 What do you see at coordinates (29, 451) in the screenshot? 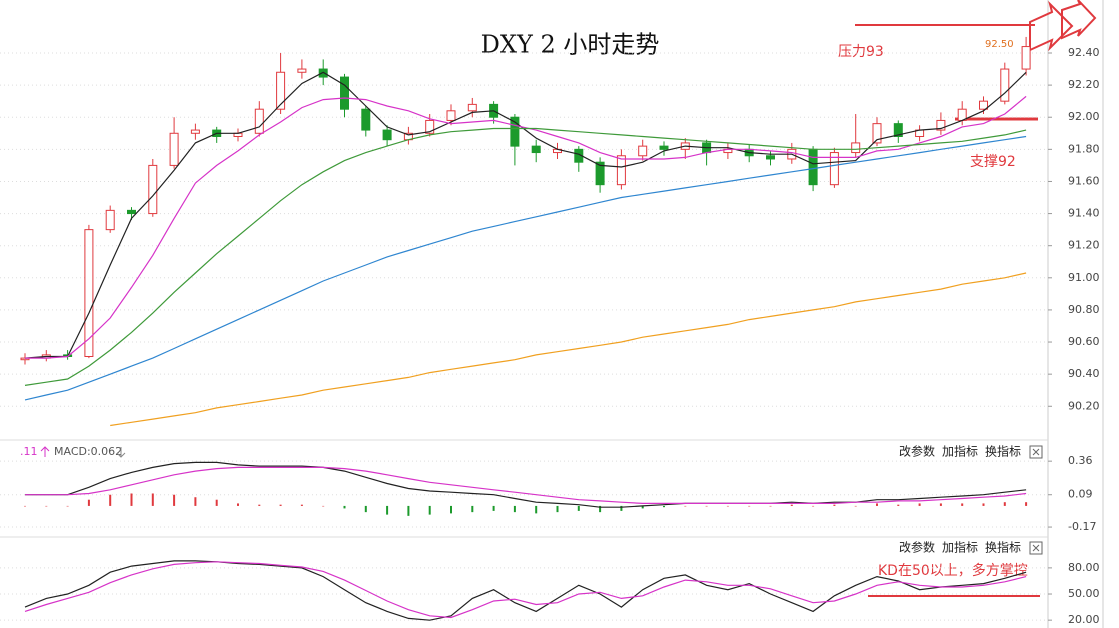
I see `macd-prefix: .11` at bounding box center [29, 451].